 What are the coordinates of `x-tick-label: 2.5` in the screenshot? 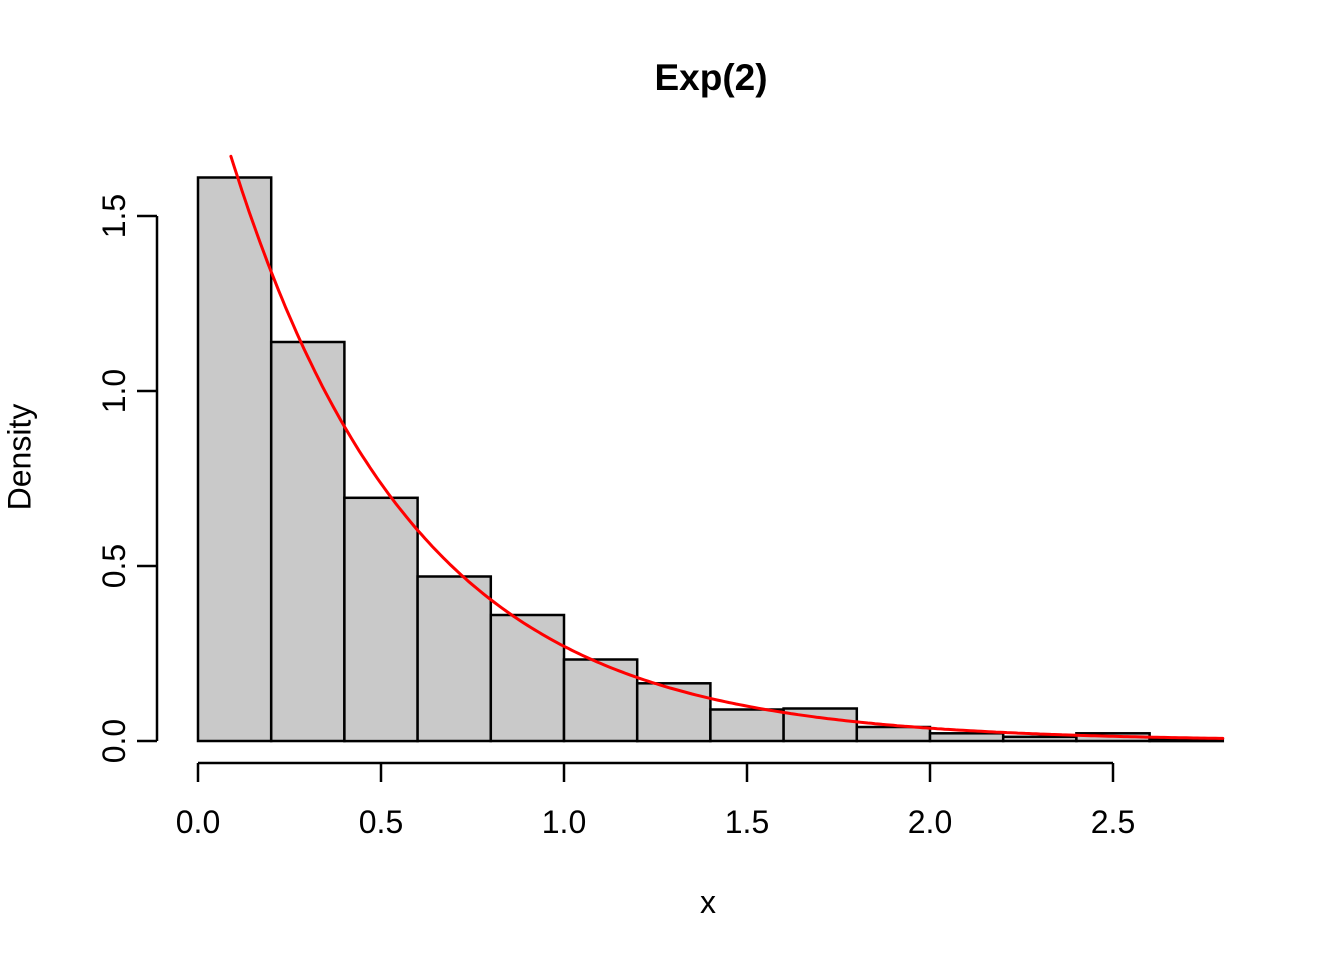 It's located at (1113, 822).